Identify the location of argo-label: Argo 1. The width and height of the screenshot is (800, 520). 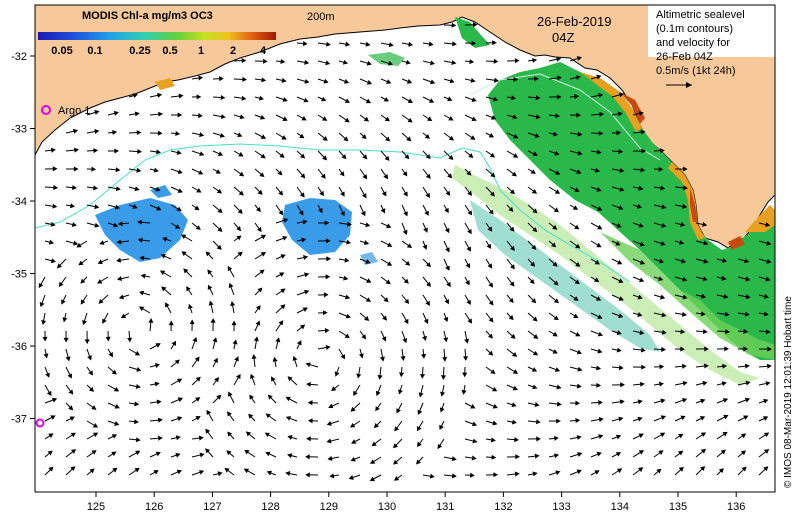
(74, 111).